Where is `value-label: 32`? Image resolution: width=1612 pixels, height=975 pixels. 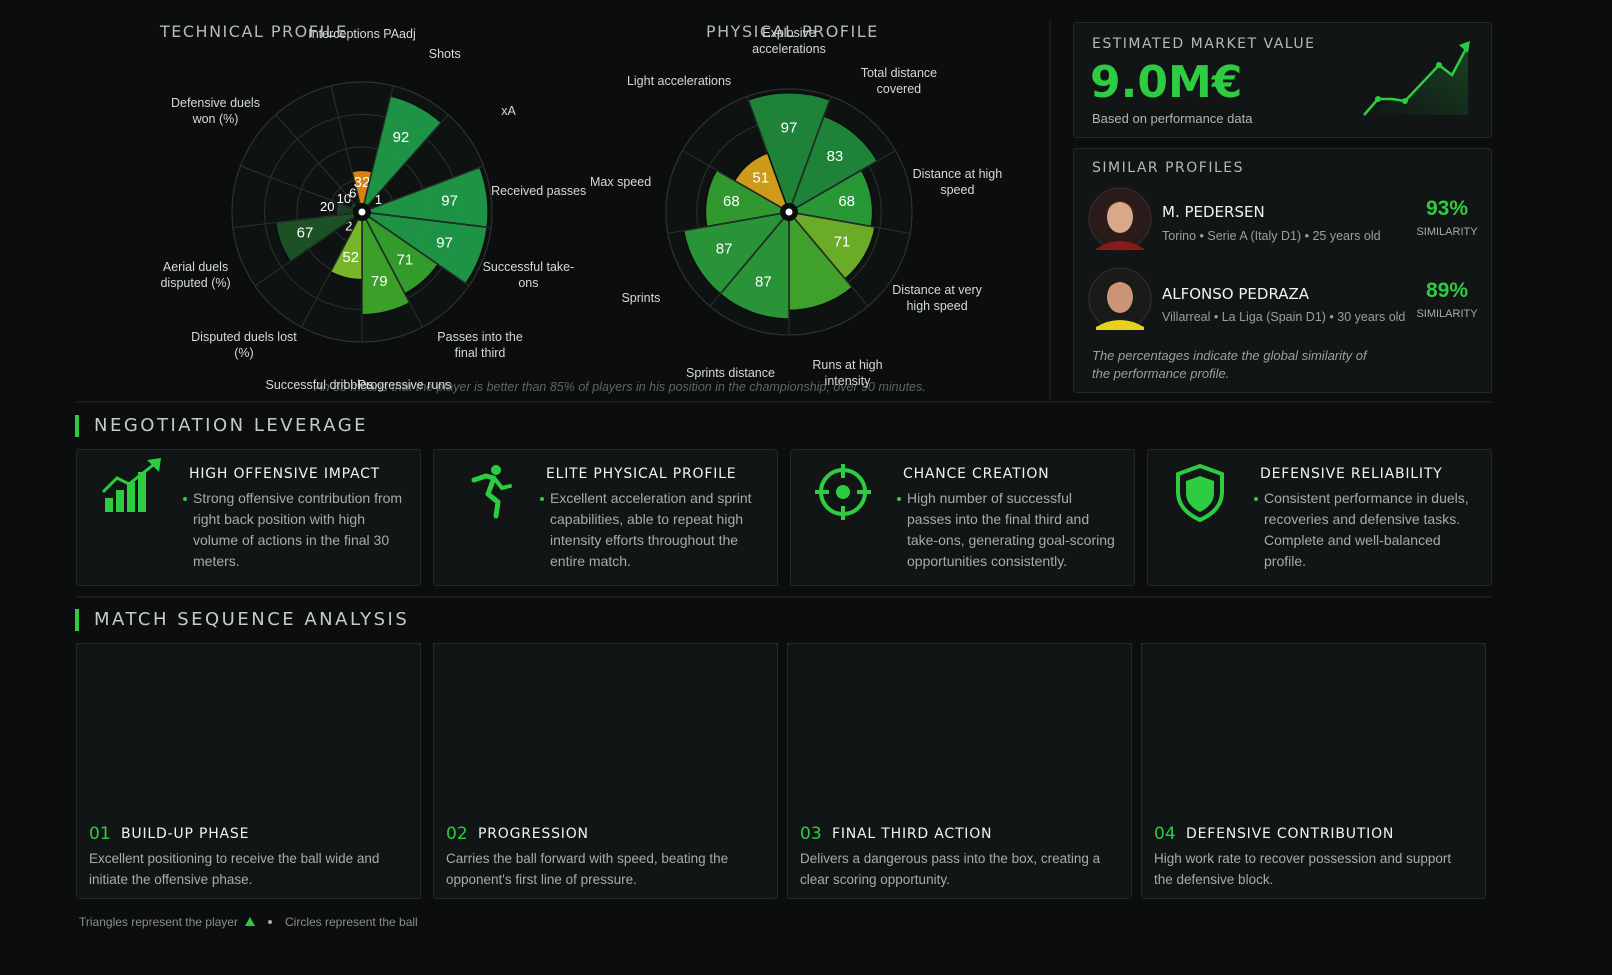
value-label: 32 is located at coordinates (362, 182).